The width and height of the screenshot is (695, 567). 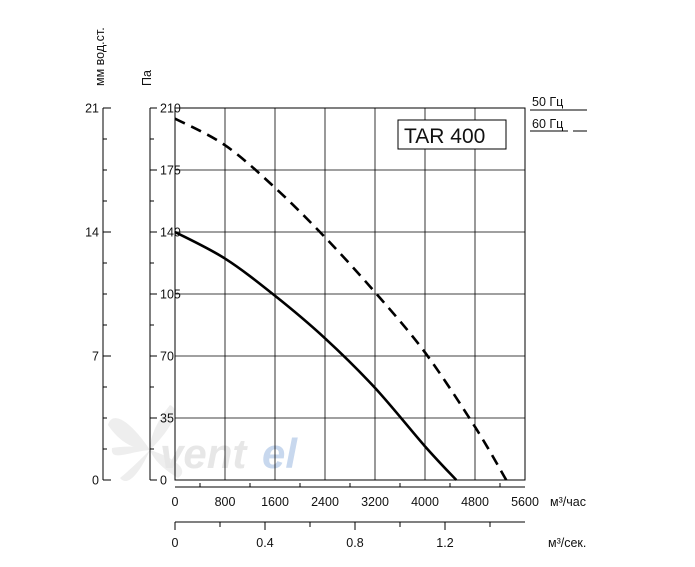 I want to click on y-primary-tick-label: 0, so click(x=163, y=481).